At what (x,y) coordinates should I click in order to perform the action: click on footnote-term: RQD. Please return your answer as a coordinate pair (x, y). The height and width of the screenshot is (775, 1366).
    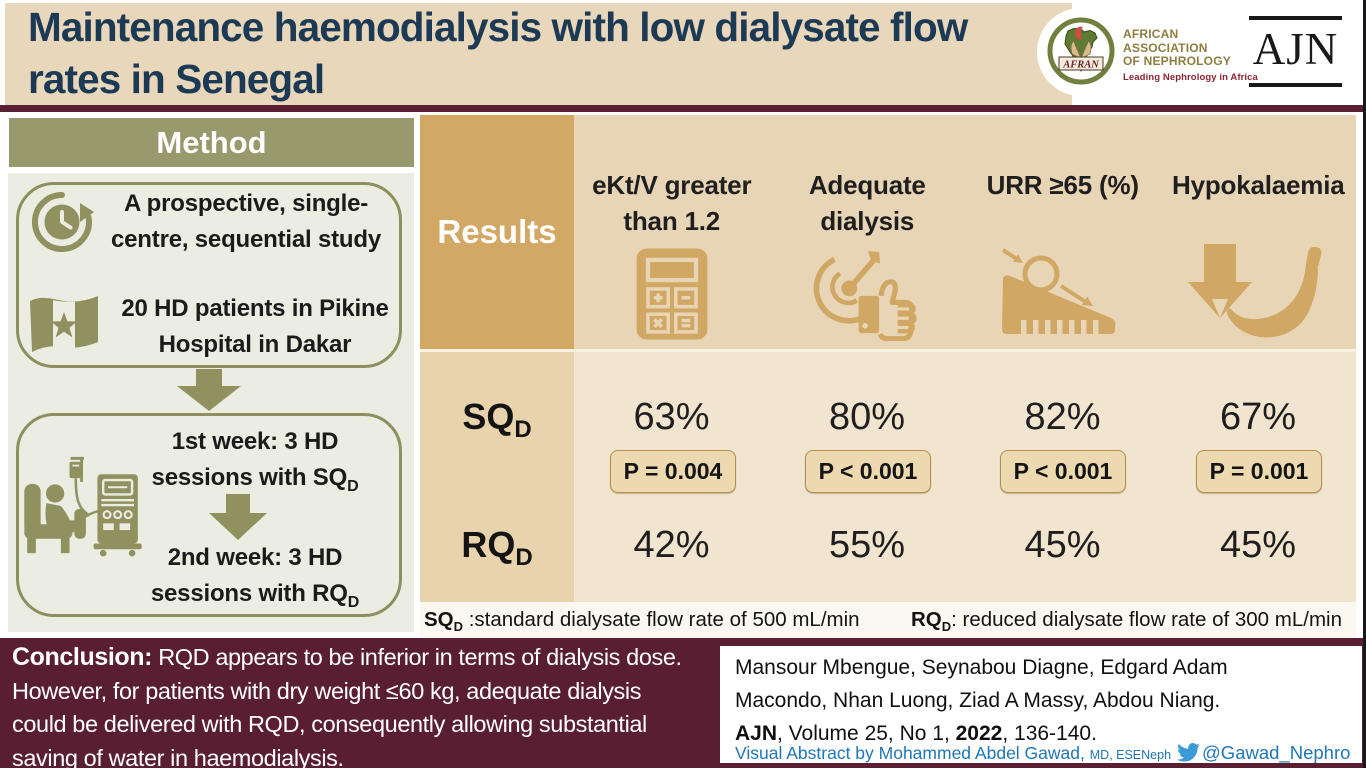
    Looking at the image, I should click on (931, 621).